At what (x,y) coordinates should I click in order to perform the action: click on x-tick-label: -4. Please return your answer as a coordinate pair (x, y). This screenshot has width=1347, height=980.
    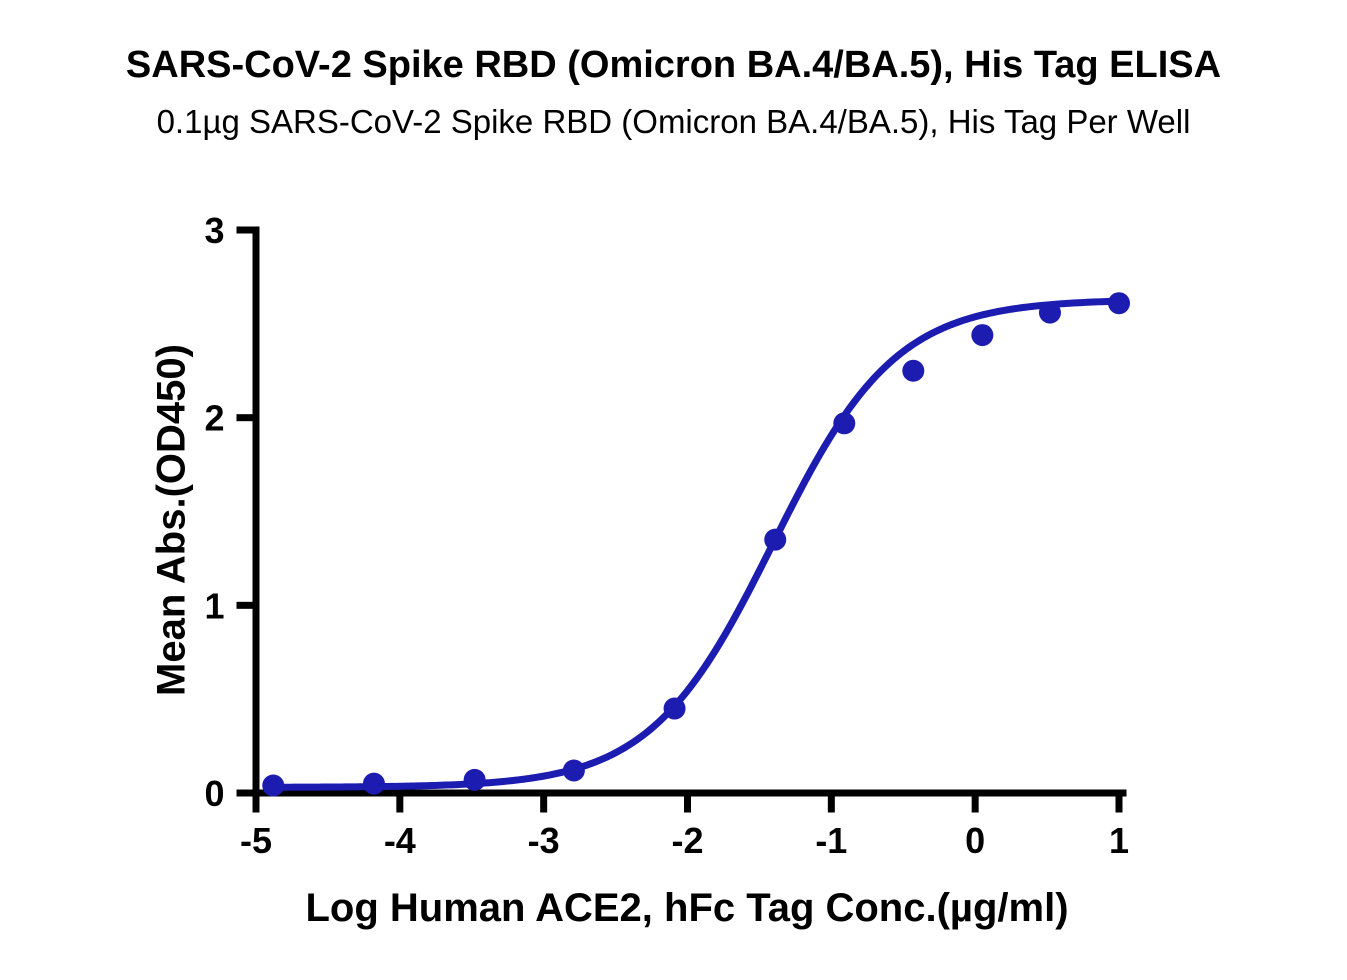
    Looking at the image, I should click on (400, 840).